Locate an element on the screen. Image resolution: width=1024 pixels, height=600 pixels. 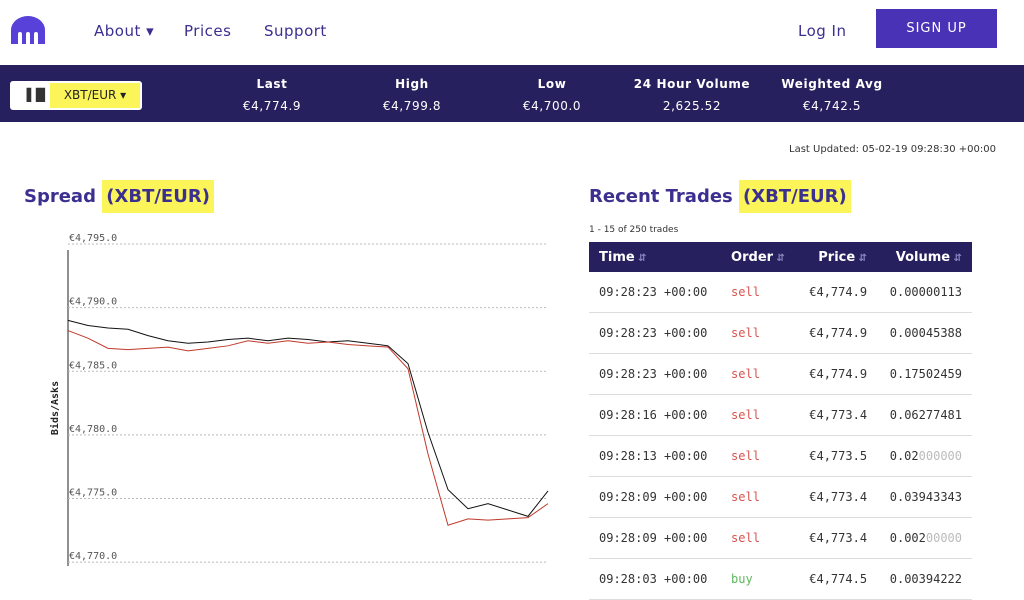
y-axis-label: Bids/Asks is located at coordinates (55, 408).